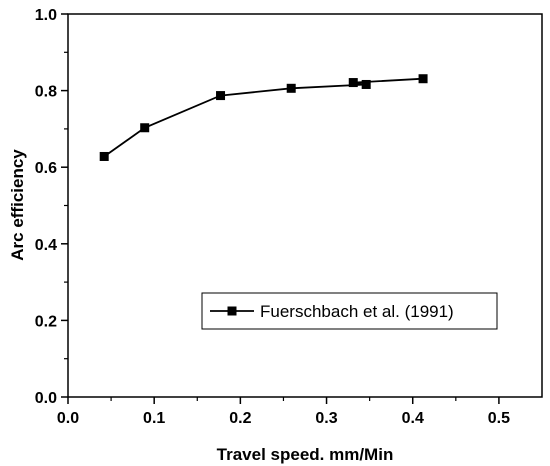  What do you see at coordinates (46, 245) in the screenshot?
I see `y-tick-label: 0.4` at bounding box center [46, 245].